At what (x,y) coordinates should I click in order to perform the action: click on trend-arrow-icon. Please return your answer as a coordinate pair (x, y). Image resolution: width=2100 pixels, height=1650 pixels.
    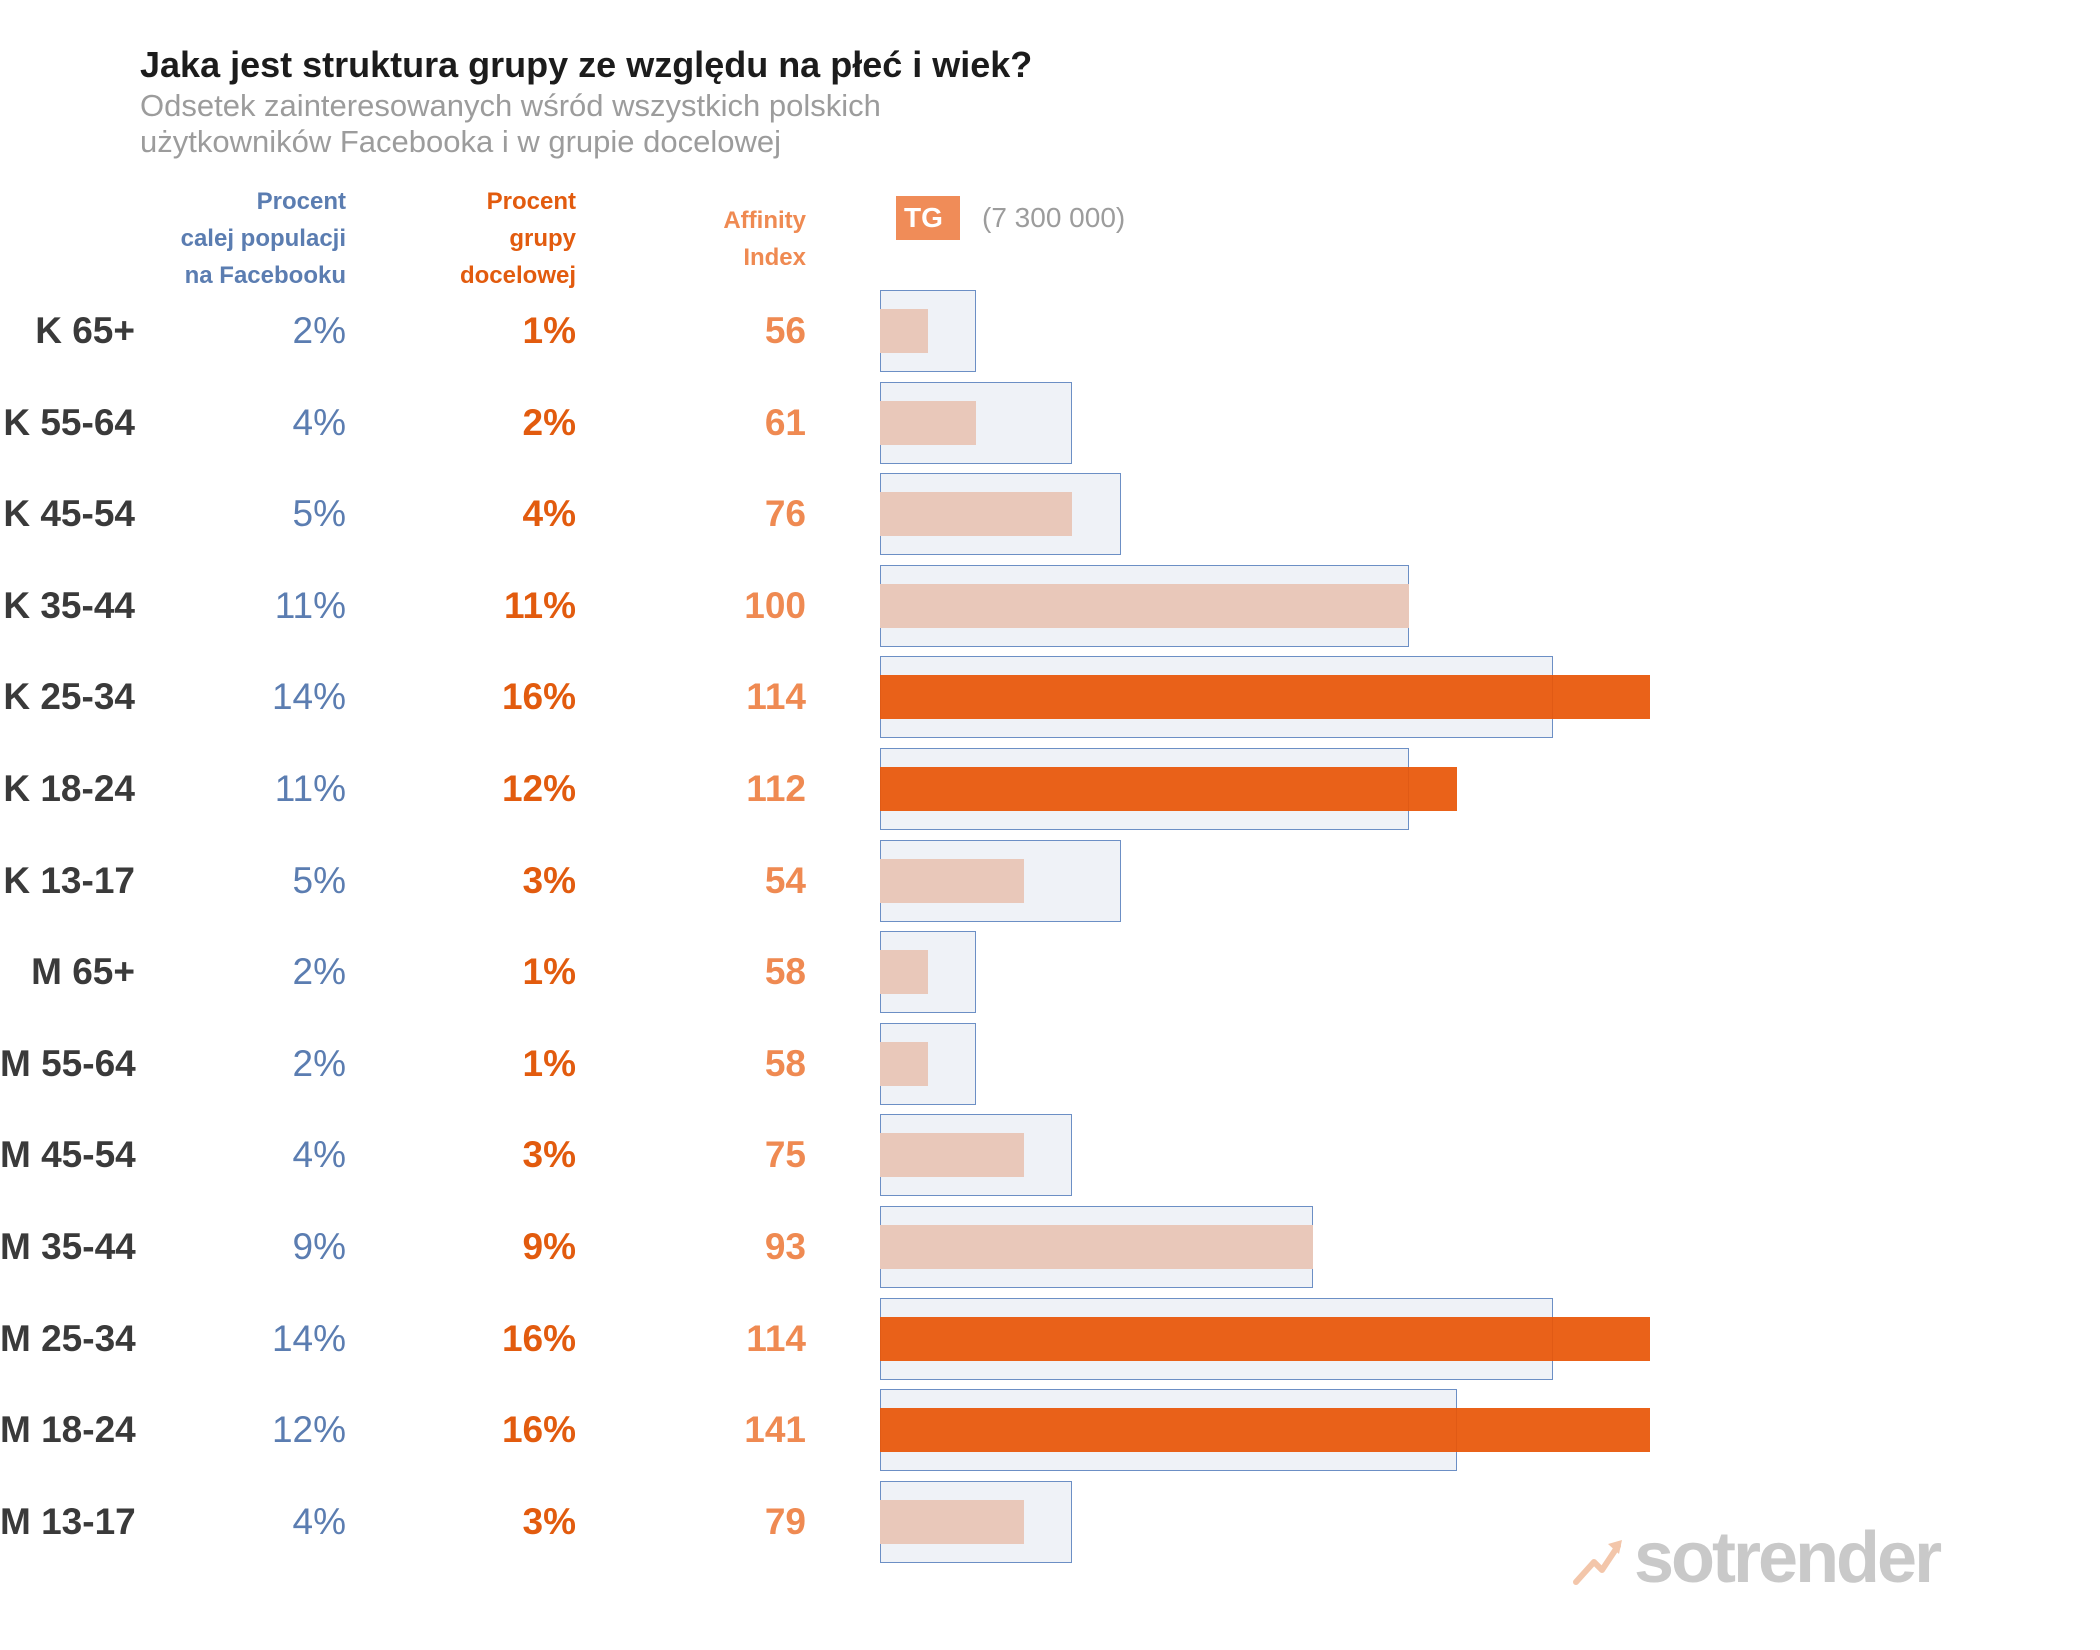
    Looking at the image, I should click on (1597, 1562).